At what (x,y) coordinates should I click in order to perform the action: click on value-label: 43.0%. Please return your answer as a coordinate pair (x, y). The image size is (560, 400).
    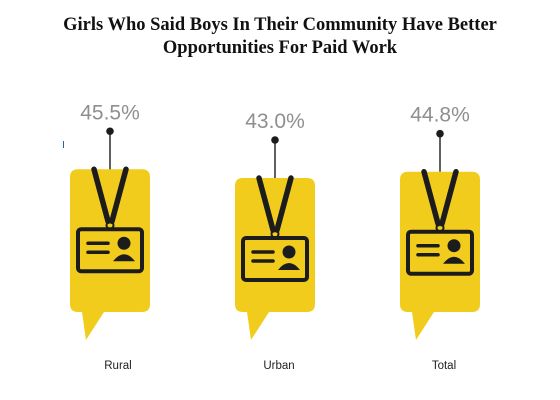
    Looking at the image, I should click on (275, 121).